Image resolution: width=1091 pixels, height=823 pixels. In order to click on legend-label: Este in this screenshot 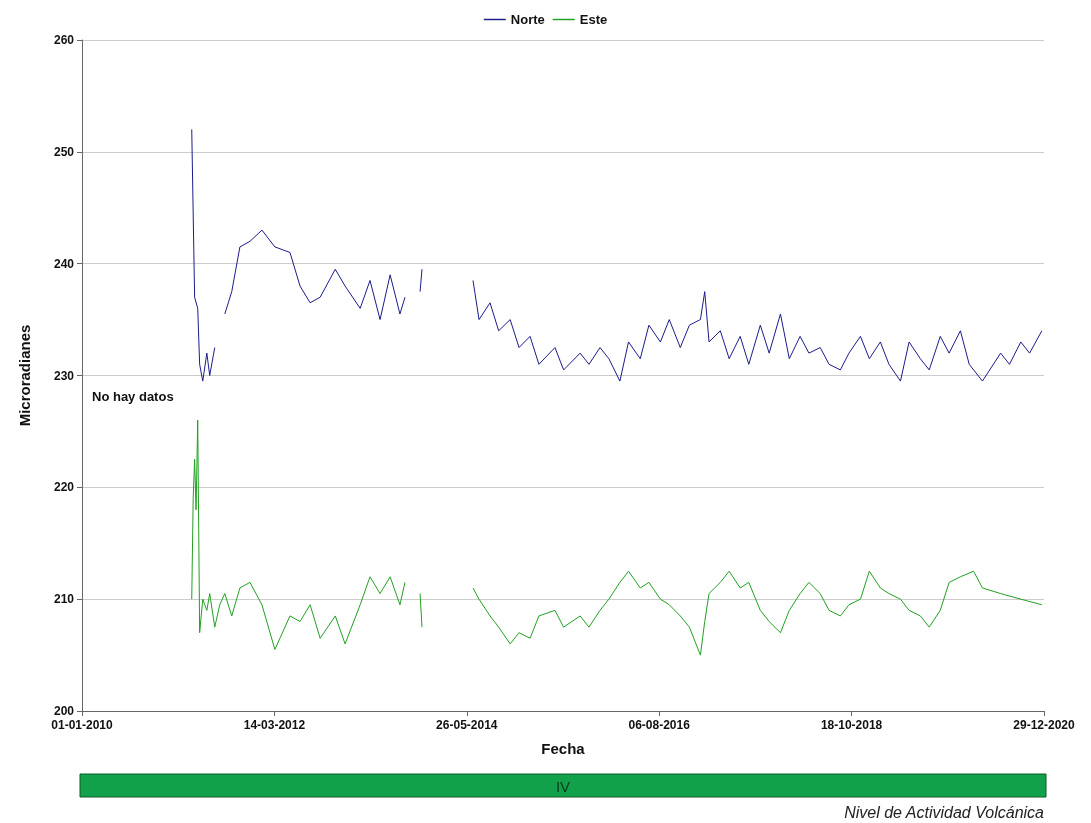, I will do `click(593, 19)`.